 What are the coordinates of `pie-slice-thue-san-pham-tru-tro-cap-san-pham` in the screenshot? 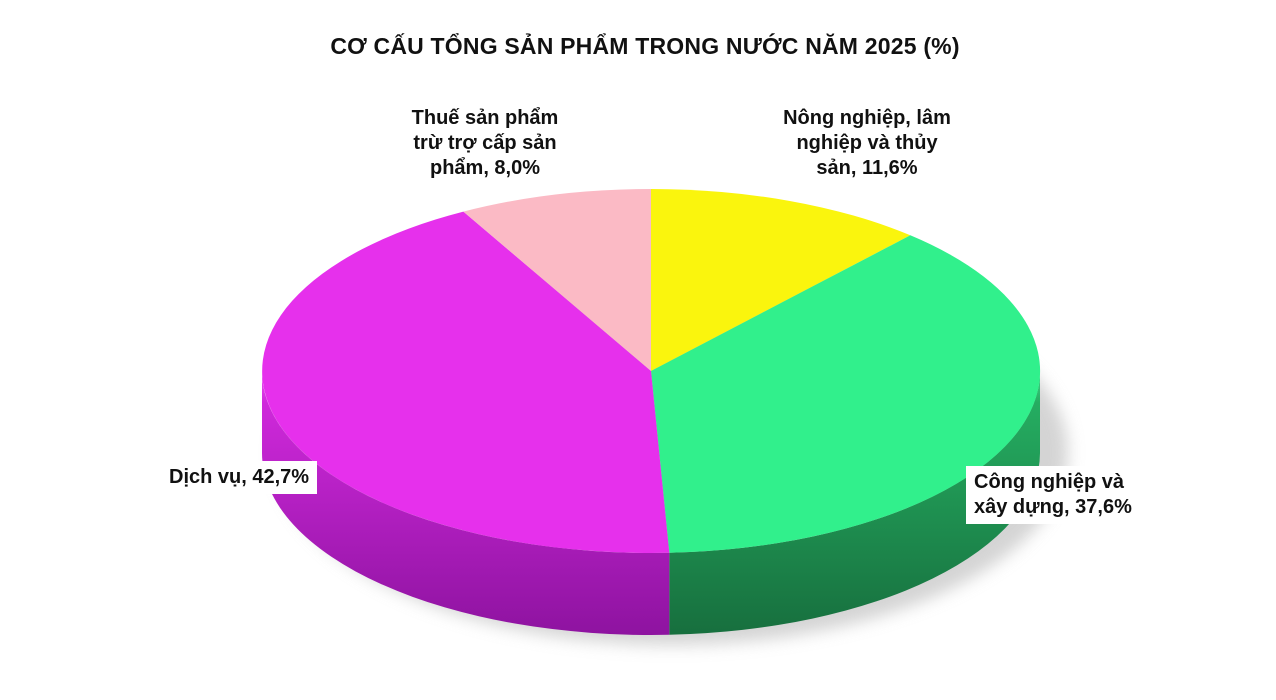 It's located at (557, 280).